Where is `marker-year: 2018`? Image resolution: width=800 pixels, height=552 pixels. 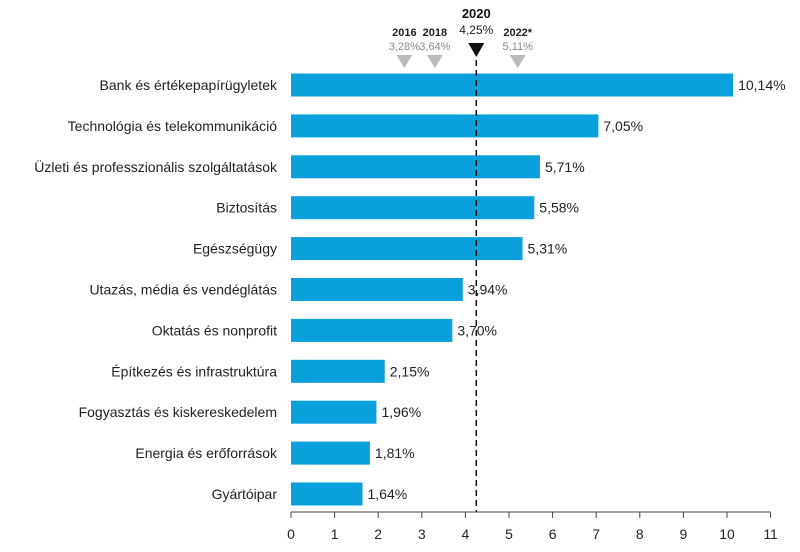 marker-year: 2018 is located at coordinates (435, 33).